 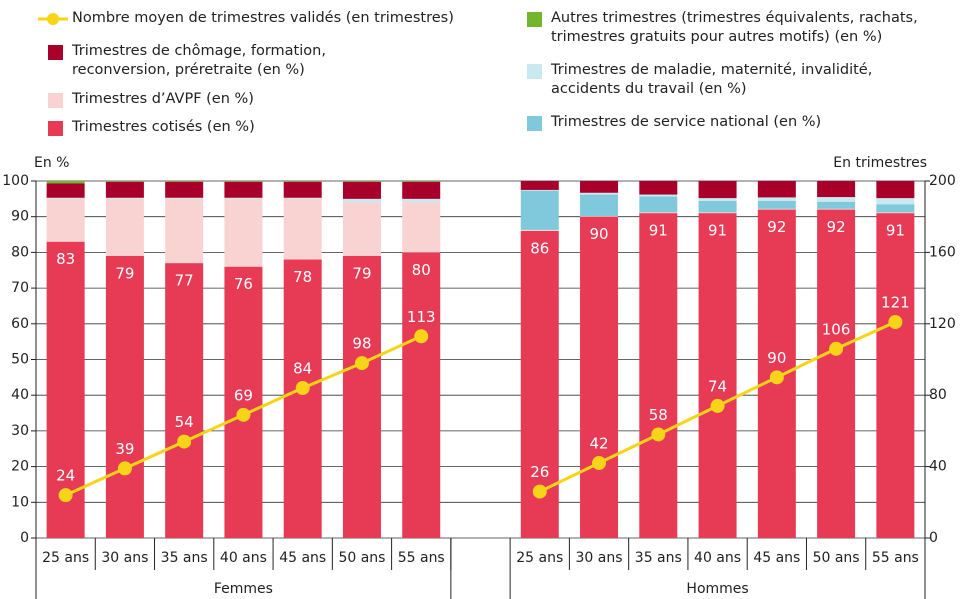 What do you see at coordinates (302, 277) in the screenshot?
I see `bar-value-label: 78` at bounding box center [302, 277].